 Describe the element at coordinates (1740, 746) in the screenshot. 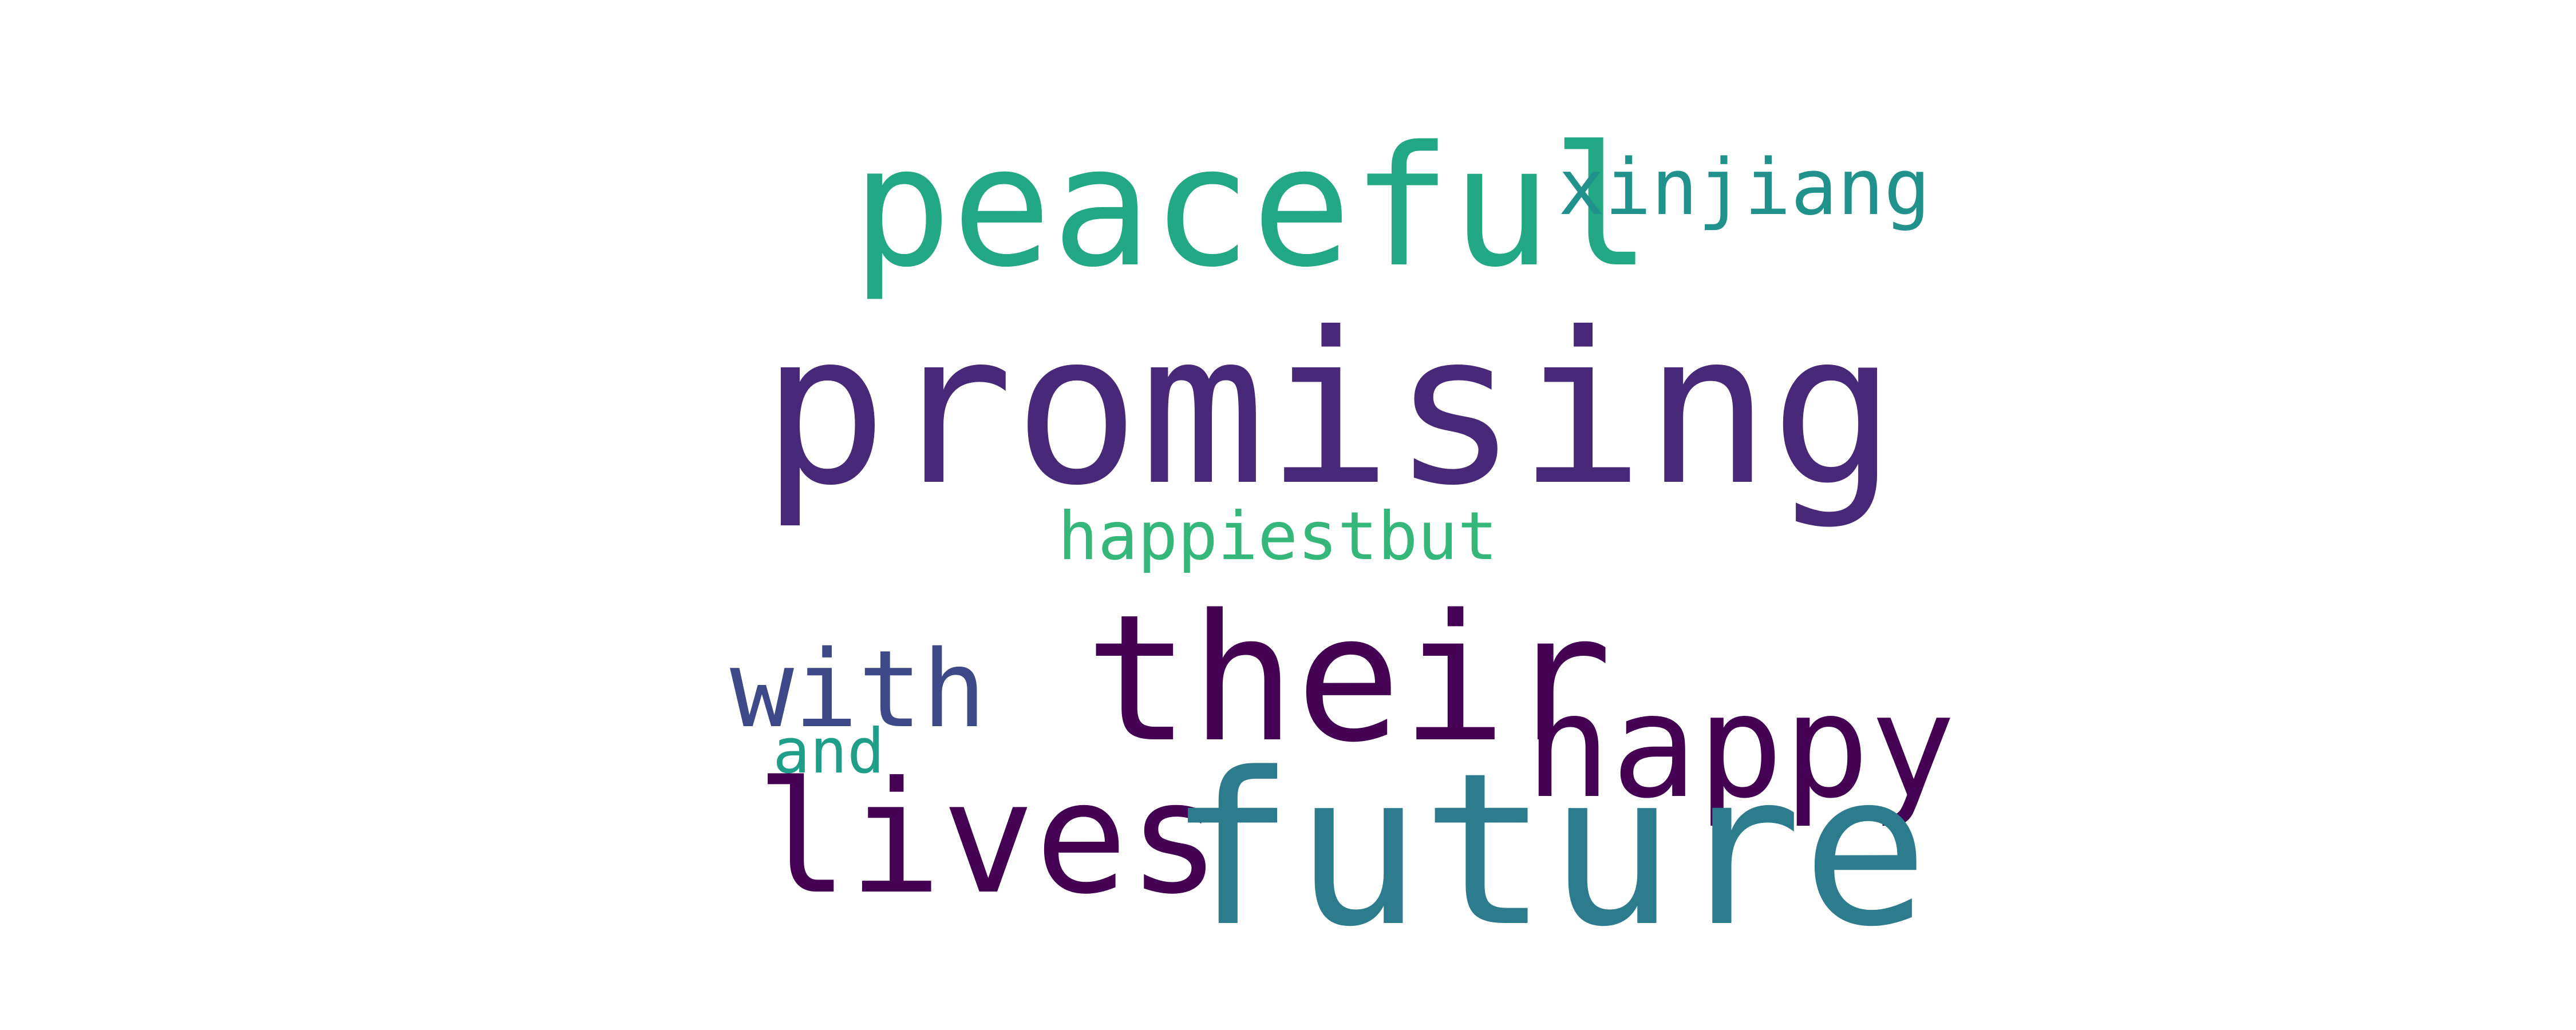

I see `word-happy: happy` at that location.